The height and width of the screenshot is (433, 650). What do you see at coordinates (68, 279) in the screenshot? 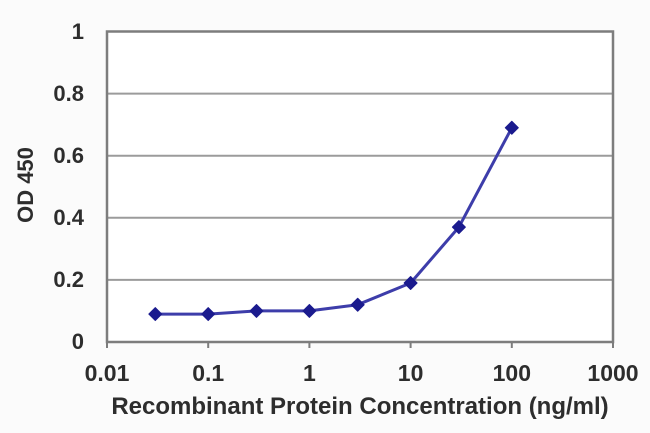
I see `y-tick-label: 0.2` at bounding box center [68, 279].